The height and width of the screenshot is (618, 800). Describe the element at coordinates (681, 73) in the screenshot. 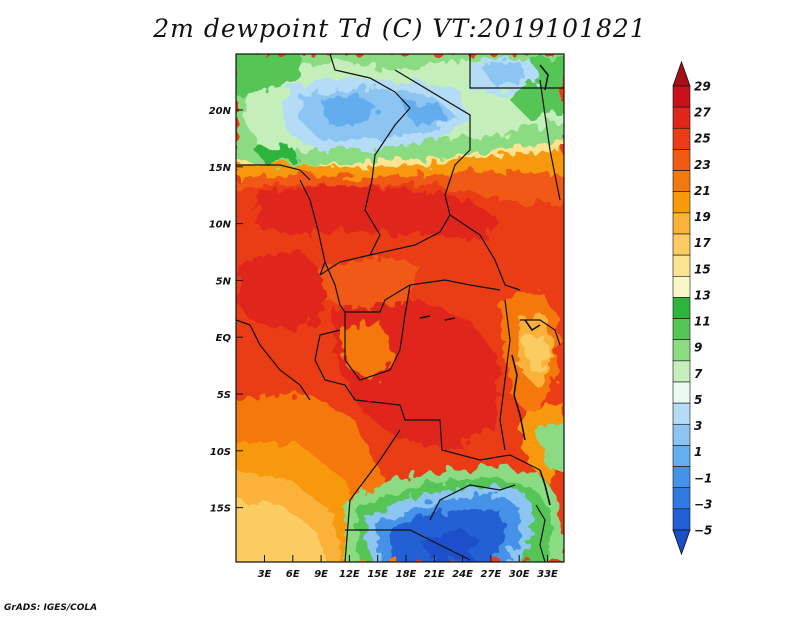

I see `colorbar-top-arrow` at that location.